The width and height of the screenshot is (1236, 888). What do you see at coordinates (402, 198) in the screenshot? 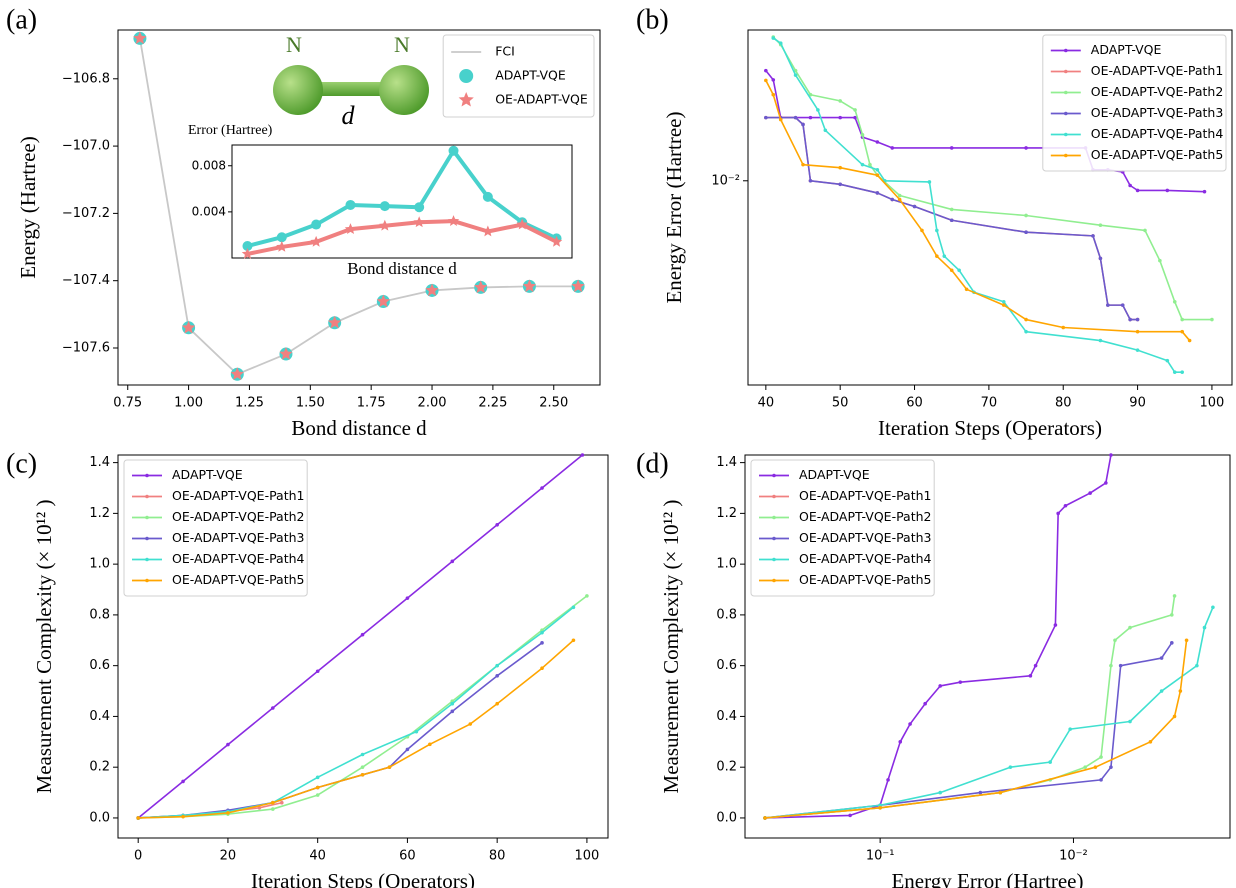
I see `inset-line` at bounding box center [402, 198].